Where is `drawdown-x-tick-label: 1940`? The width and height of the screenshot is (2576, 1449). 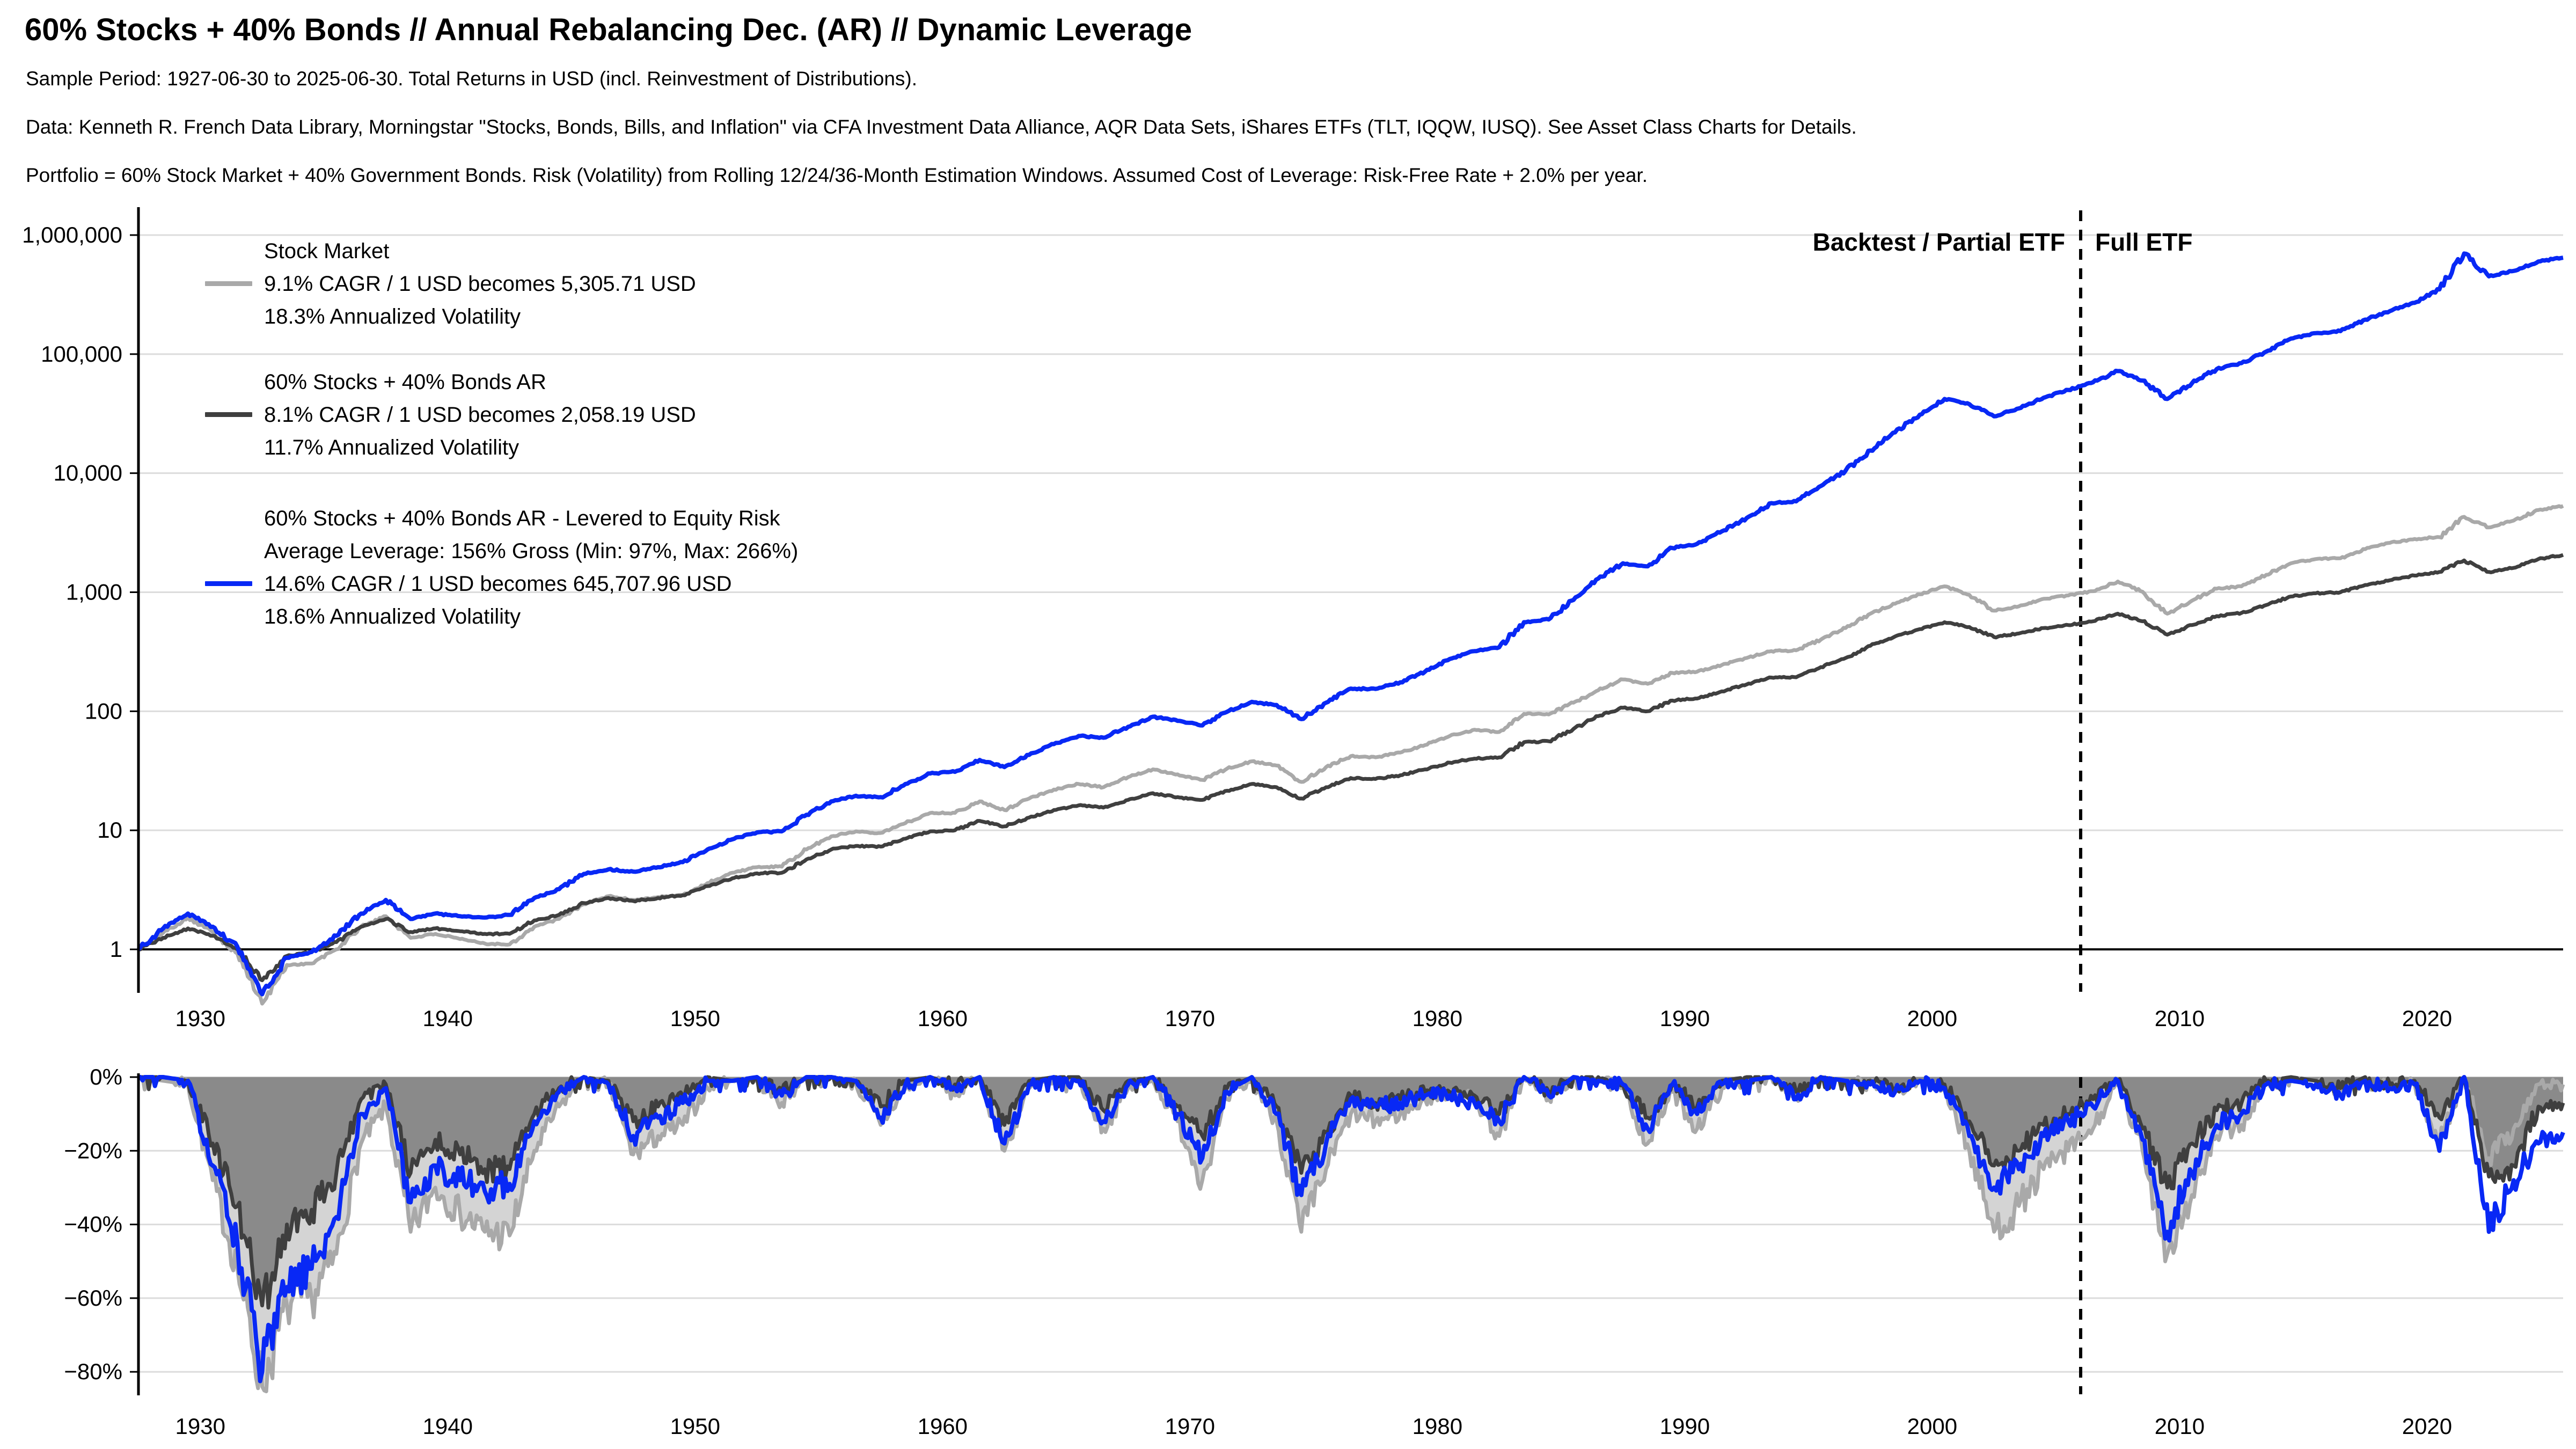 drawdown-x-tick-label: 1940 is located at coordinates (448, 1426).